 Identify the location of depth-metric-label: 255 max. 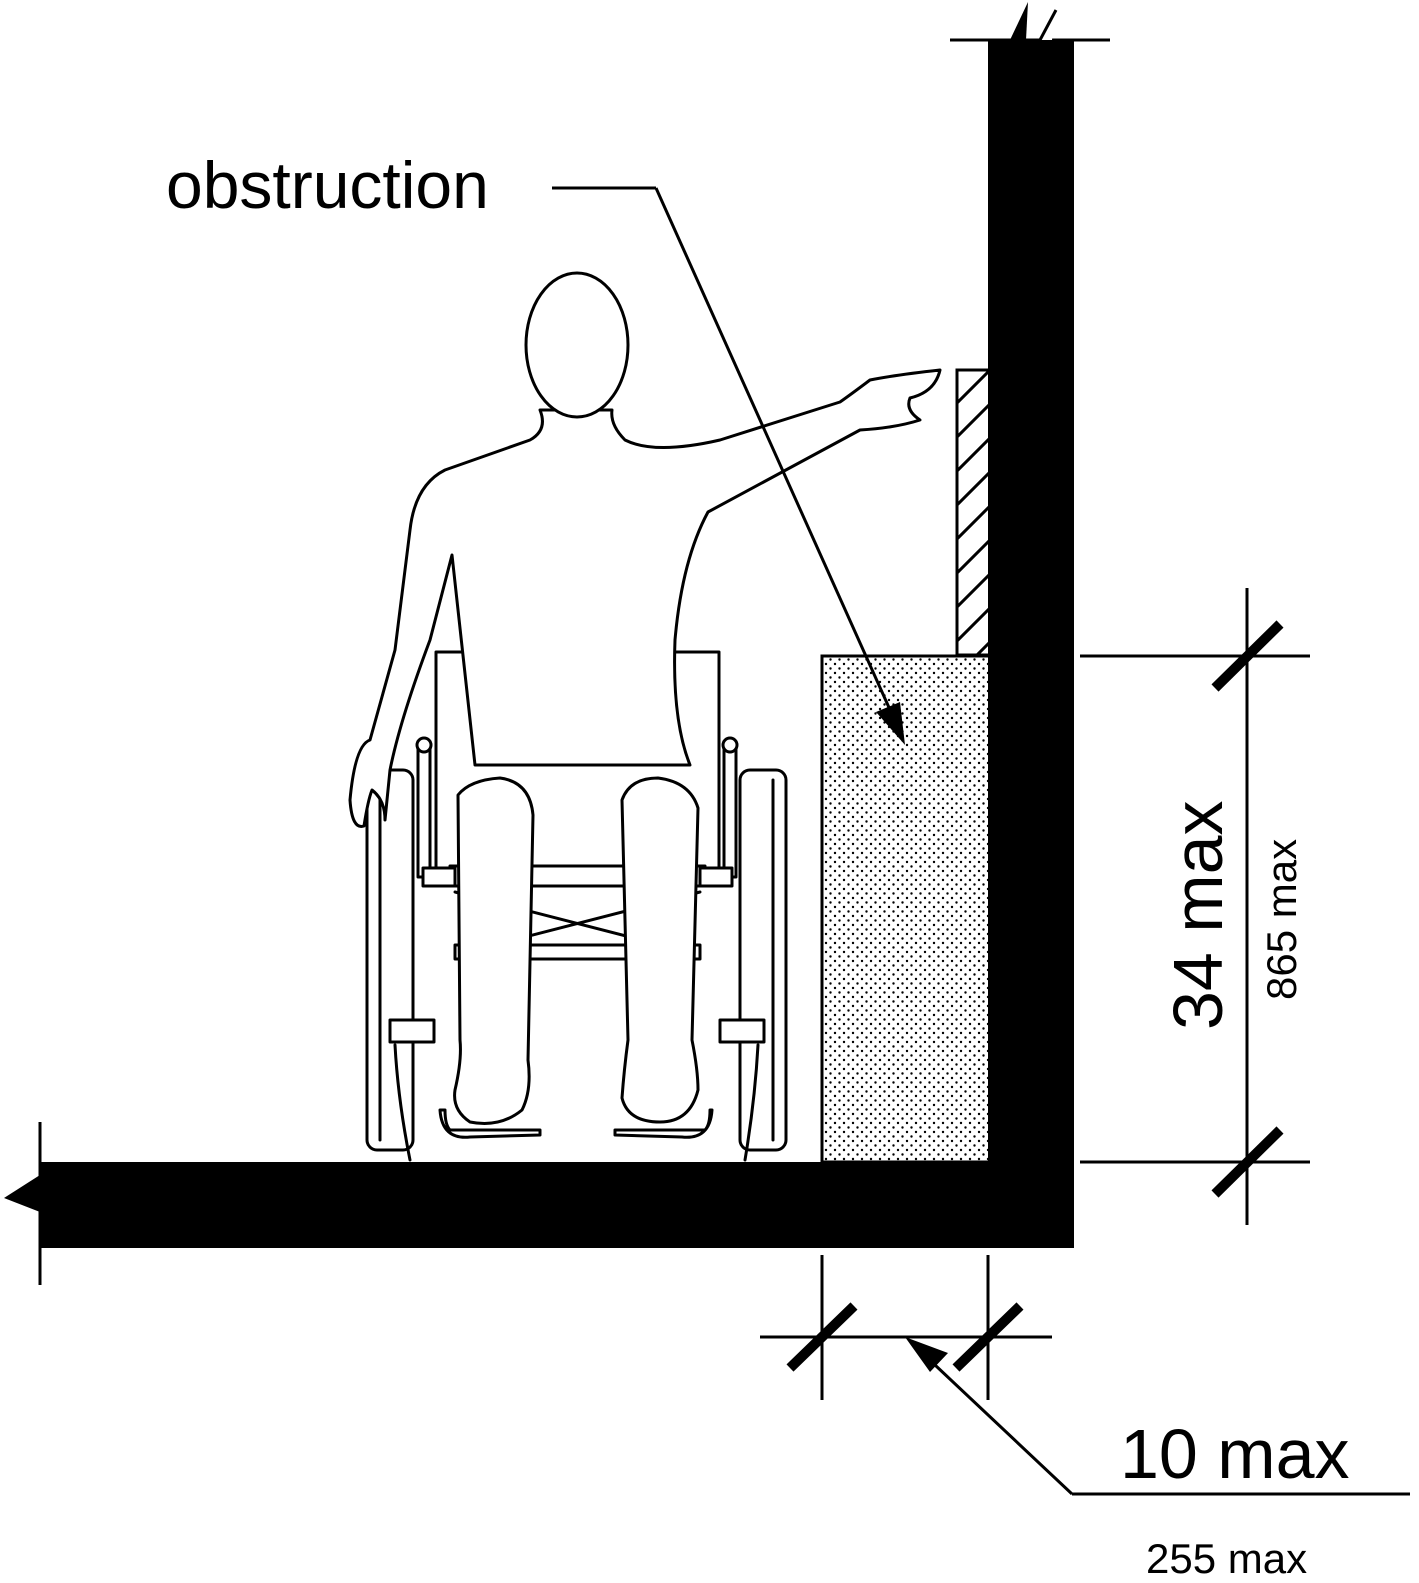
(1226, 1556).